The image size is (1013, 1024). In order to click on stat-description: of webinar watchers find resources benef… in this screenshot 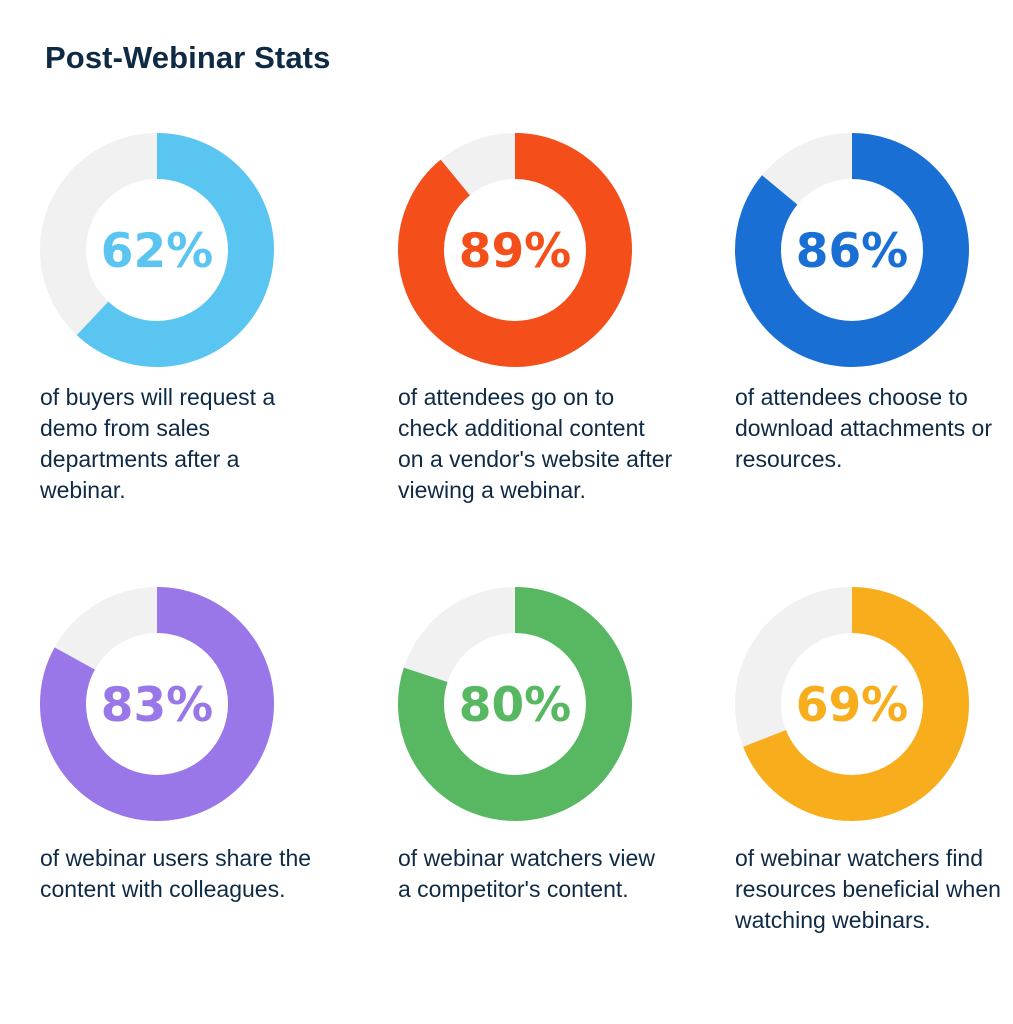, I will do `click(868, 889)`.